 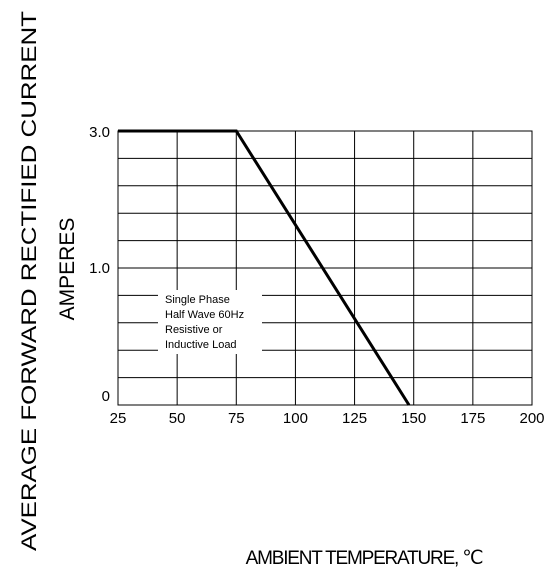 What do you see at coordinates (106, 396) in the screenshot?
I see `y-tick-label-0: 0` at bounding box center [106, 396].